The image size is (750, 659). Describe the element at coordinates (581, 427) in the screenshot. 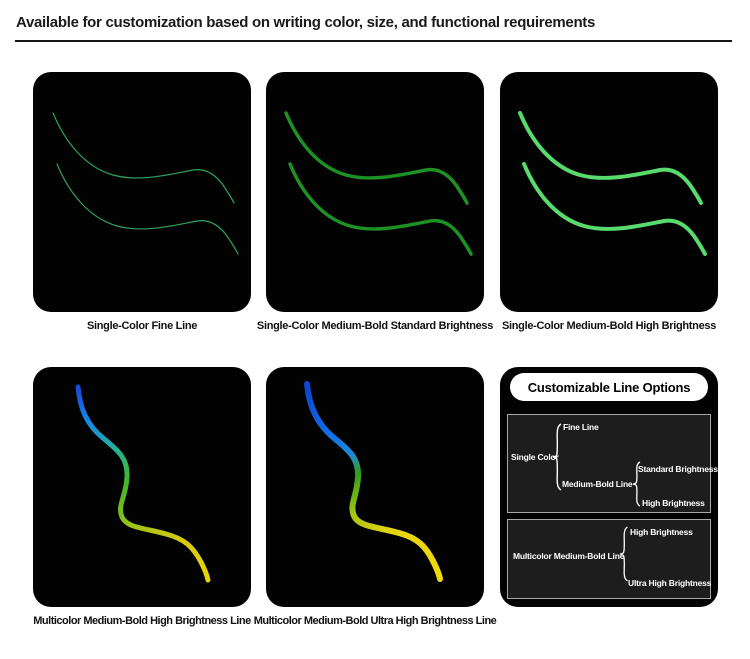

I see `fine-line-label: Fine Line` at that location.